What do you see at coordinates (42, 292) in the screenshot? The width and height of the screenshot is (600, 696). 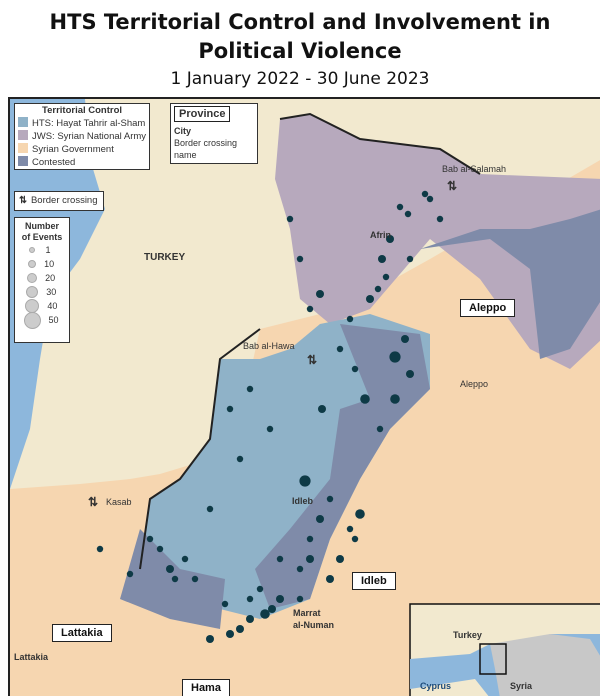 I see `event-size-item: 30` at bounding box center [42, 292].